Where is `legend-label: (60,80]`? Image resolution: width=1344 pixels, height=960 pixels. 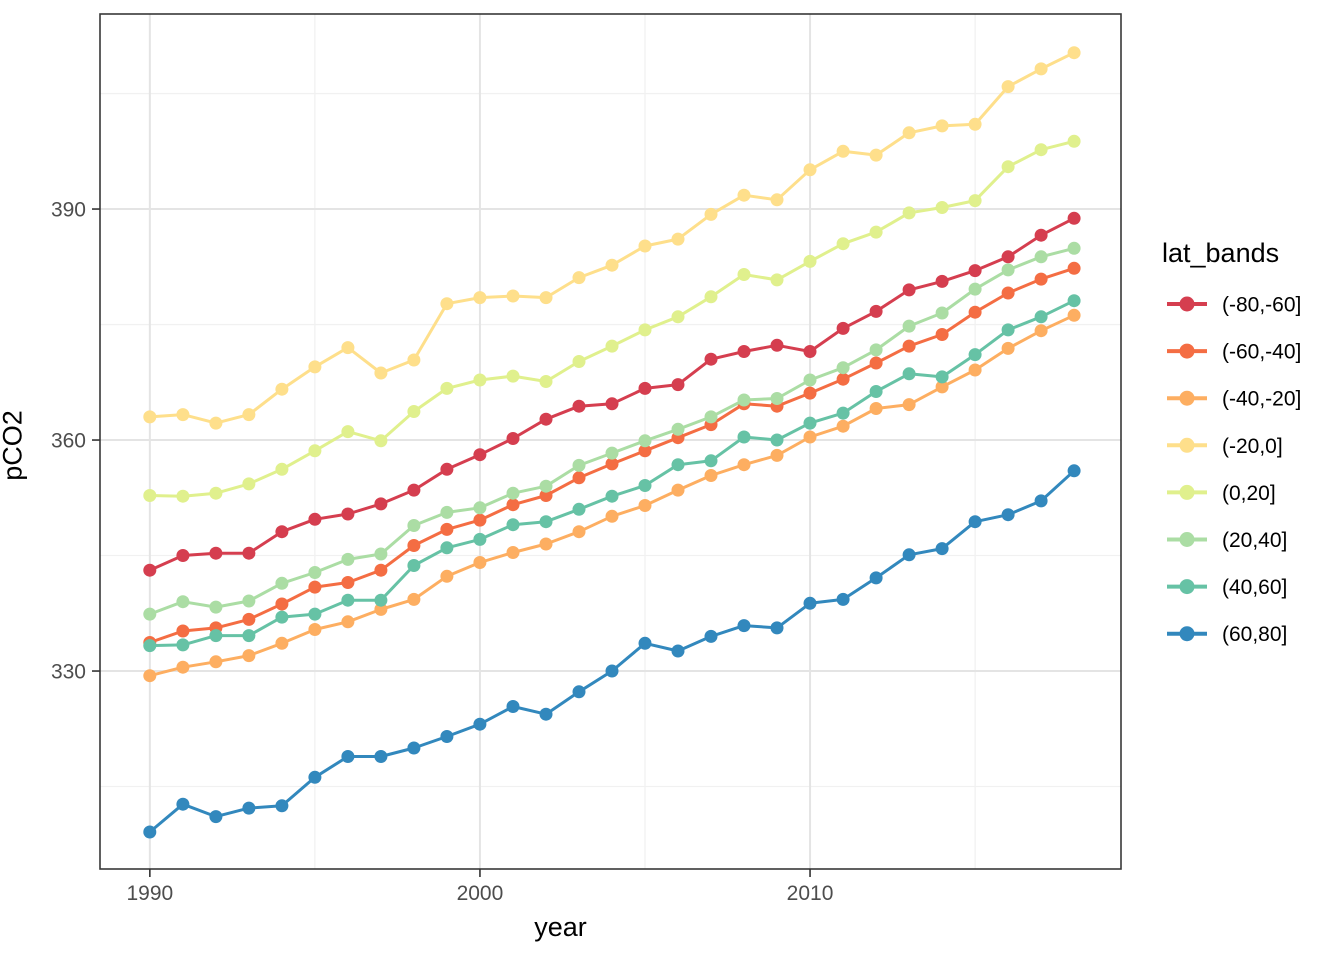 legend-label: (60,80] is located at coordinates (1254, 634).